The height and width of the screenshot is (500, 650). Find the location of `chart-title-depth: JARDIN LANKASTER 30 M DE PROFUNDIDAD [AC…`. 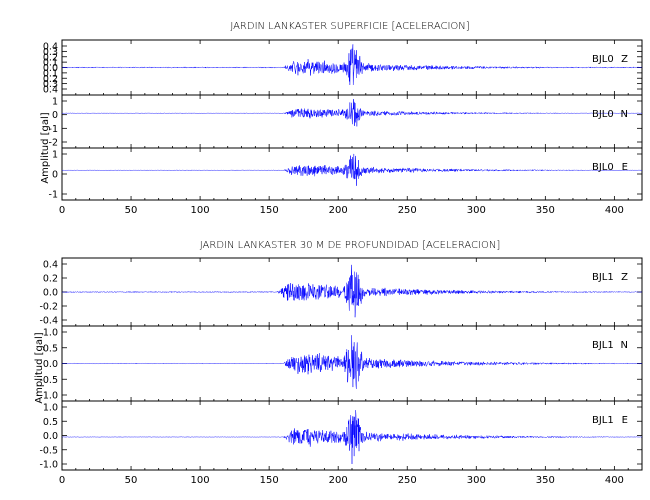

chart-title-depth: JARDIN LANKASTER 30 M DE PROFUNDIDAD [AC… is located at coordinates (350, 245).